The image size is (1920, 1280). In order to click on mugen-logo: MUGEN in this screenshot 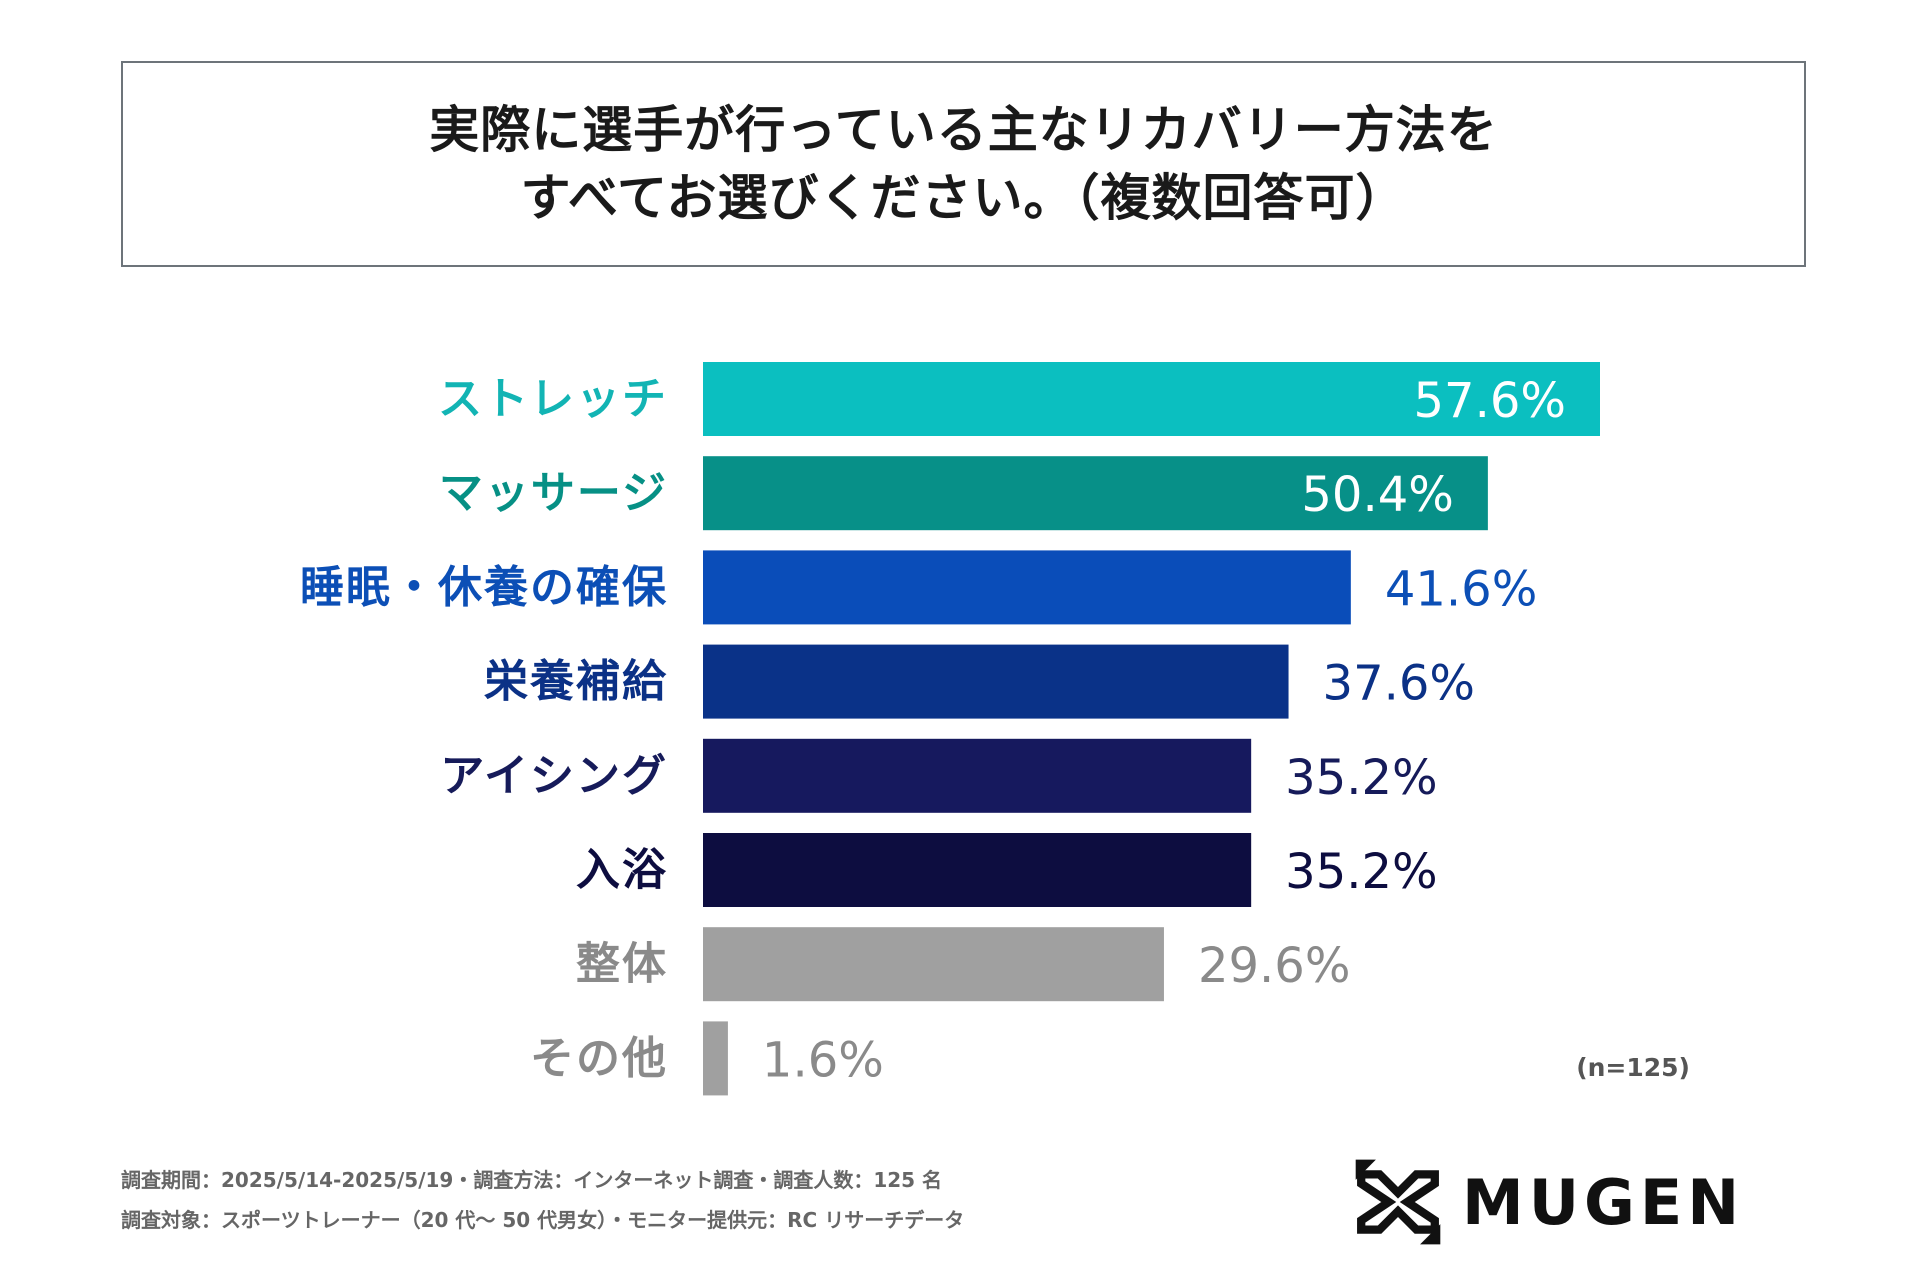, I will do `click(1582, 1202)`.